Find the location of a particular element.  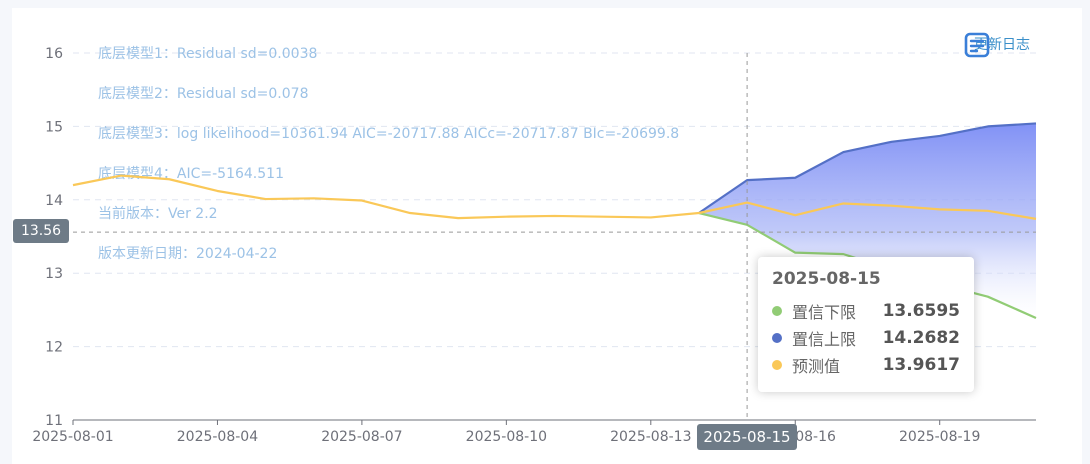

tooltip-series-name: 预测值 is located at coordinates (816, 366).